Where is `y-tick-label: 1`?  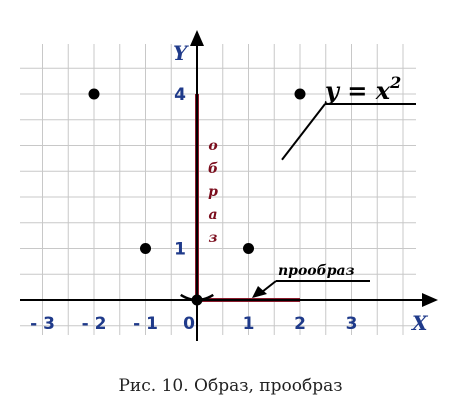 y-tick-label: 1 is located at coordinates (180, 250).